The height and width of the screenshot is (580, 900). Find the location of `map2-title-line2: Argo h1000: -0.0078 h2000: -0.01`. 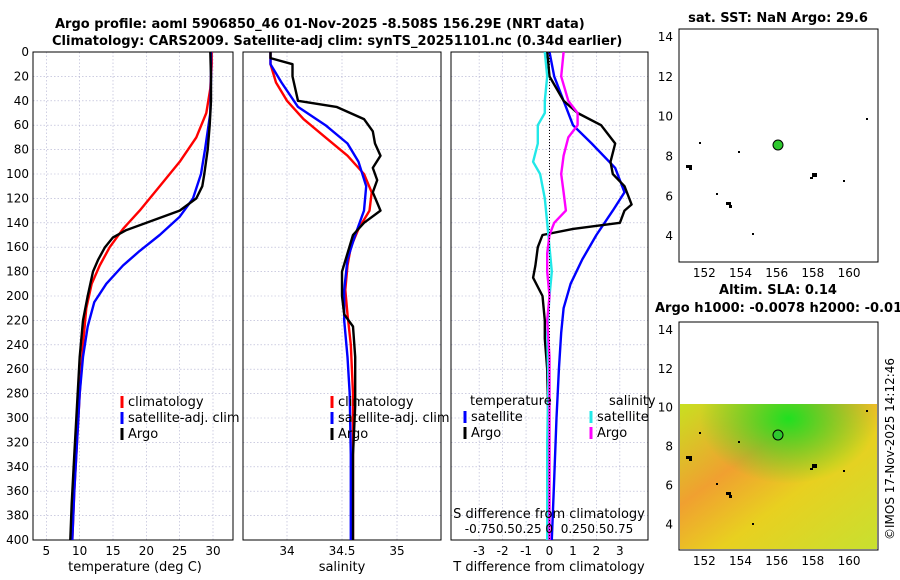

map2-title-line2: Argo h1000: -0.0078 h2000: -0.01 is located at coordinates (777, 308).